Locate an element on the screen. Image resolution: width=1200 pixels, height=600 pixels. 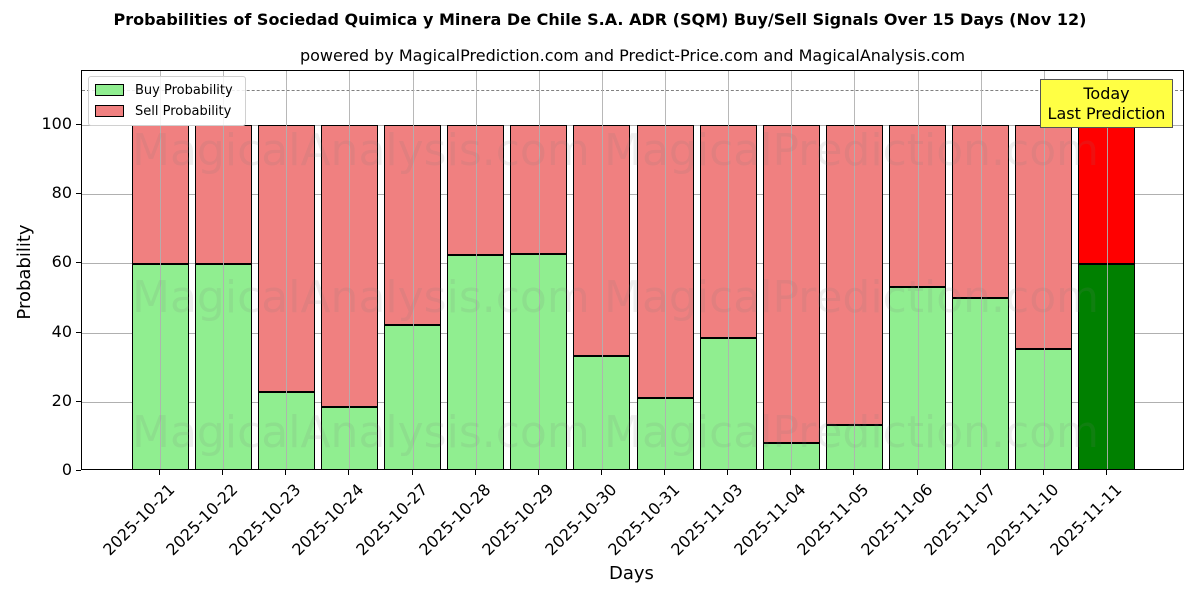
sell-swatch-icon is located at coordinates (109, 111).